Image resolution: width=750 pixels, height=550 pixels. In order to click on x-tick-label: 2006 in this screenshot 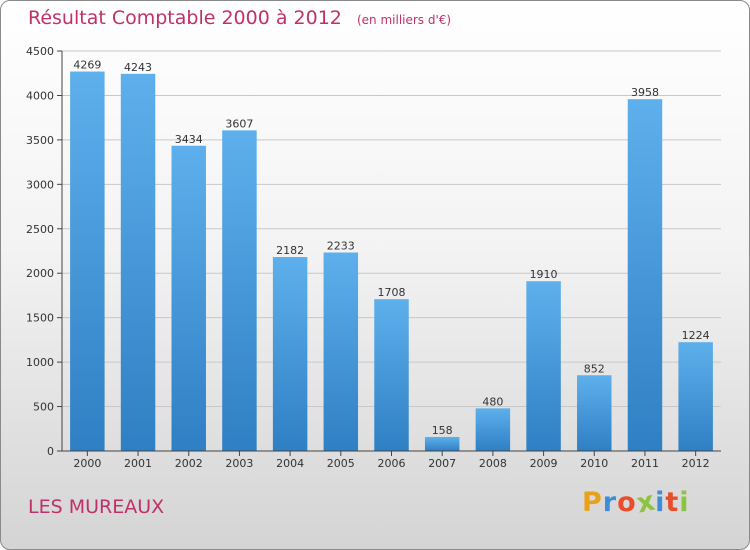, I will do `click(392, 463)`.